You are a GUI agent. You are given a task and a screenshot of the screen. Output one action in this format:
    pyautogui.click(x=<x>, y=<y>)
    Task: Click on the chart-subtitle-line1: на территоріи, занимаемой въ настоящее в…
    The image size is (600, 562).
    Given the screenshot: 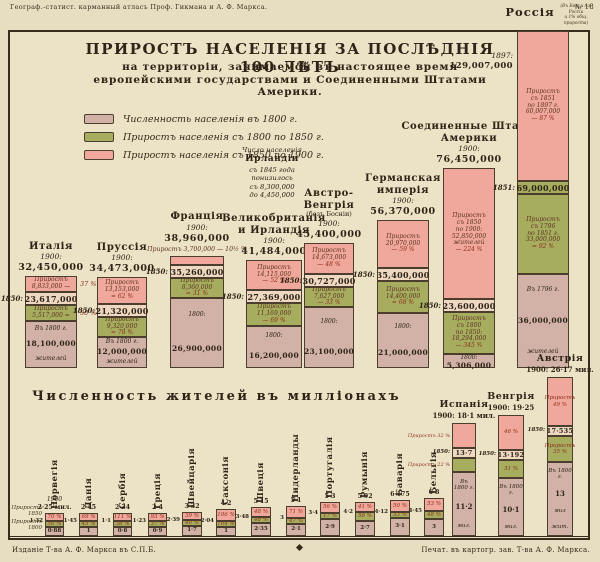 What is the action you would take?
    pyautogui.click(x=290, y=67)
    